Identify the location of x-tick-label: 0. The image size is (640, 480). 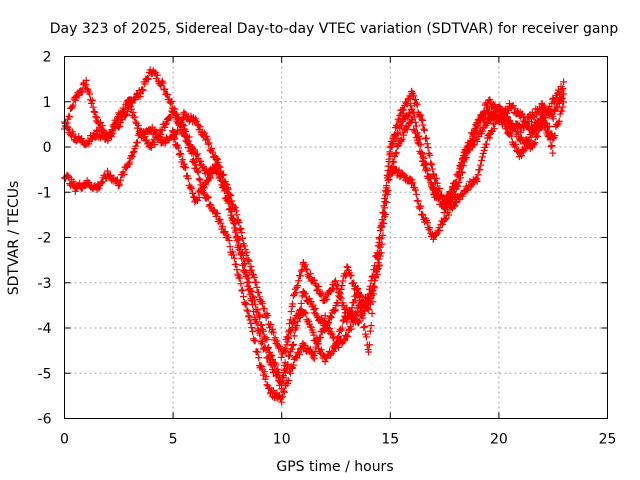
(64, 440).